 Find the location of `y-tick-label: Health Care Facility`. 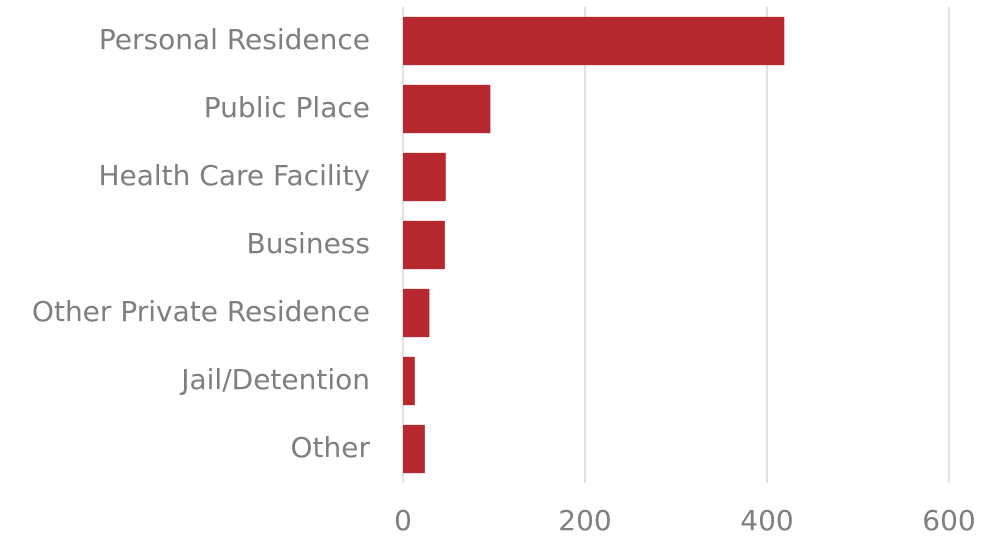

y-tick-label: Health Care Facility is located at coordinates (234, 175).